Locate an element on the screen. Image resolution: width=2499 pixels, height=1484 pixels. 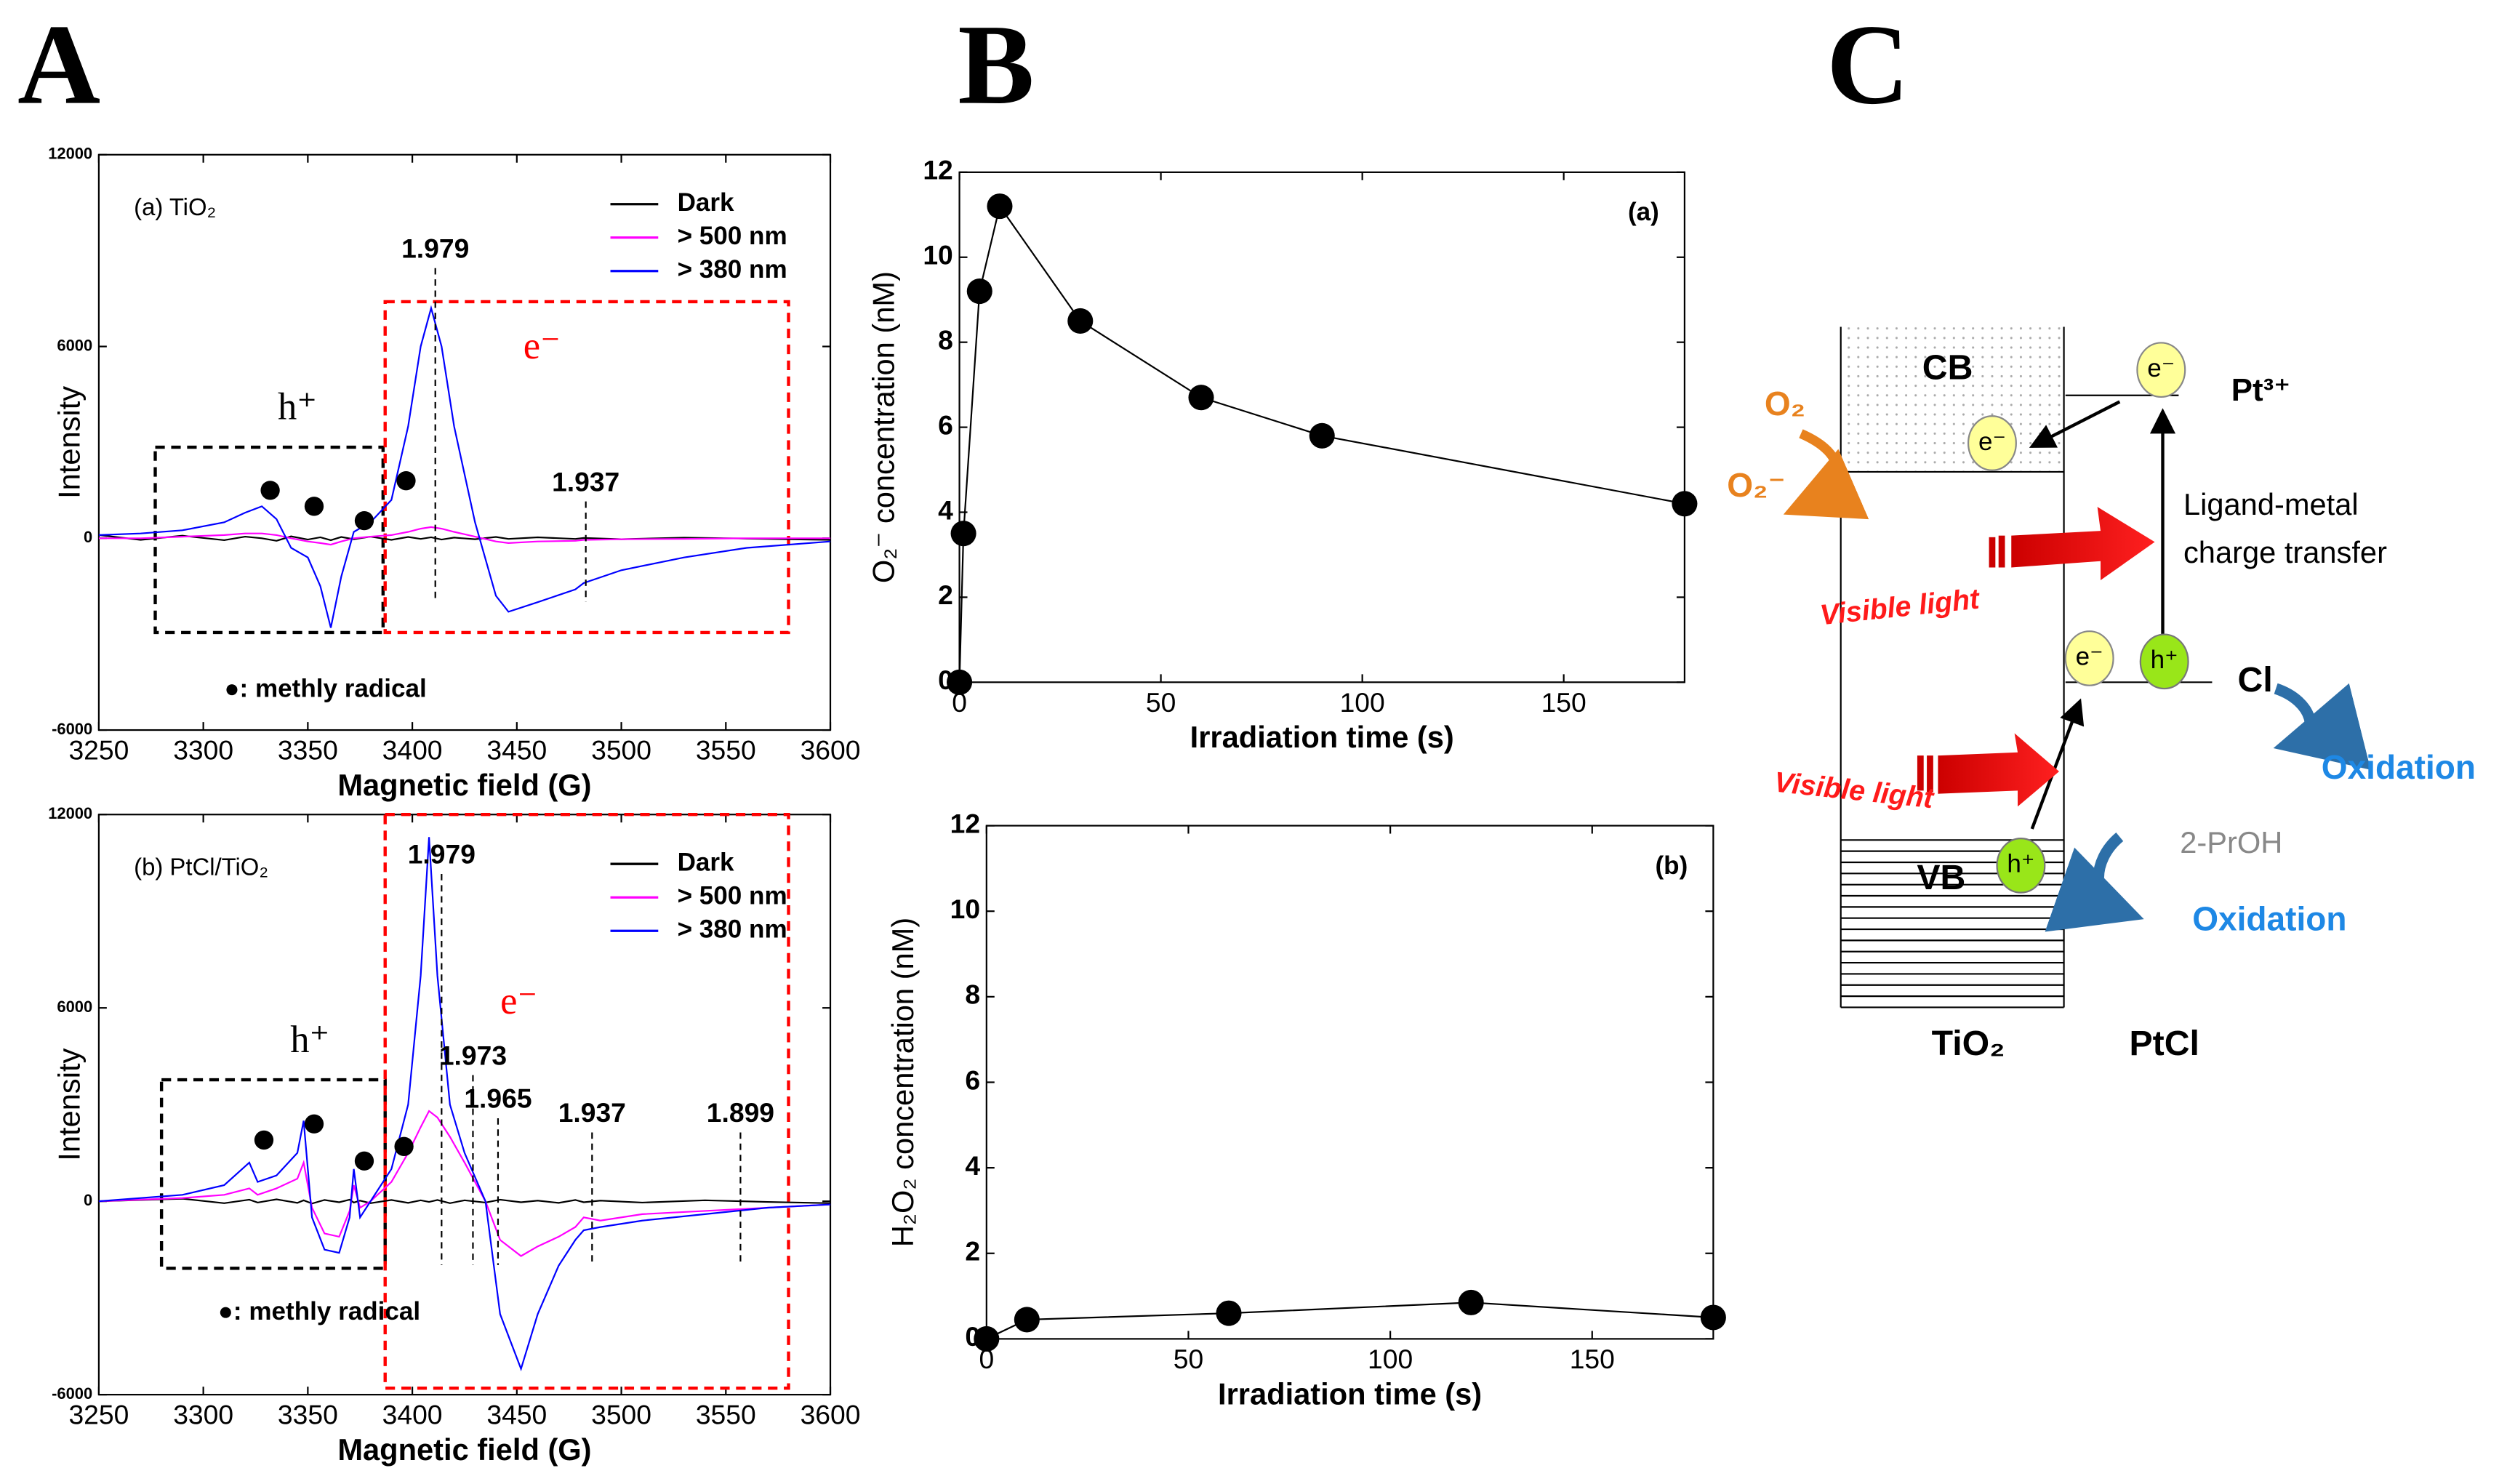
panel-letter: B is located at coordinates (996, 65).